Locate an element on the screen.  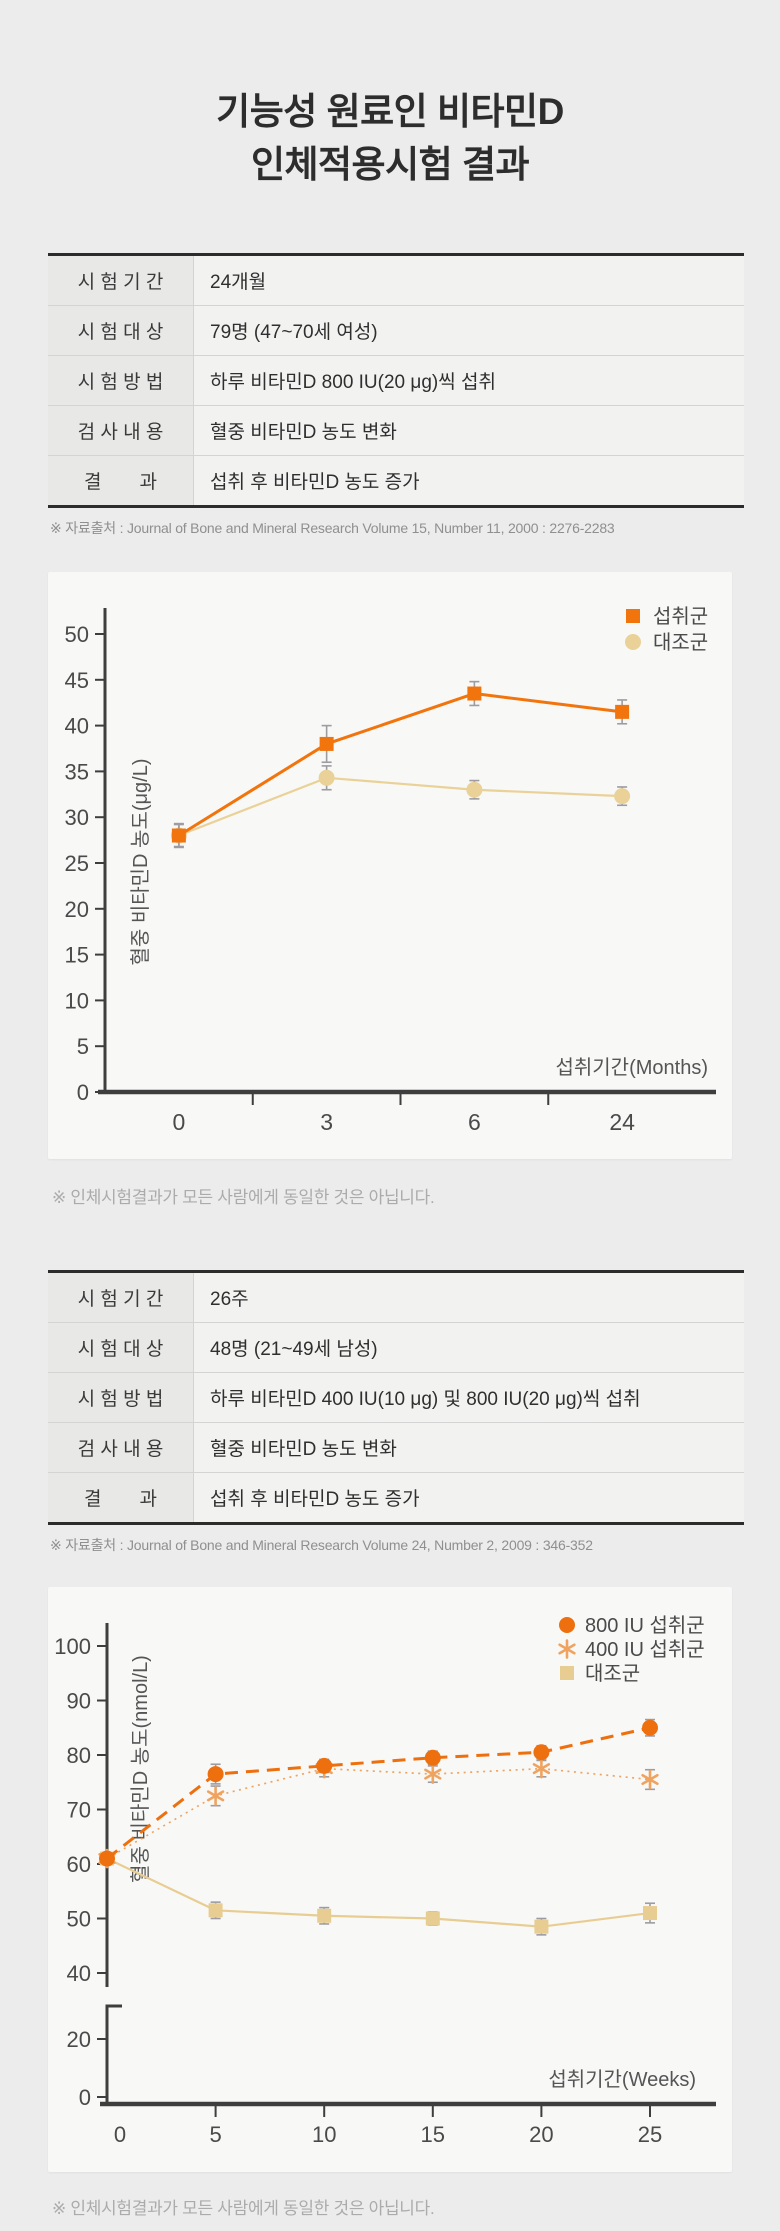
svg-text: 100 is located at coordinates (72, 1646).